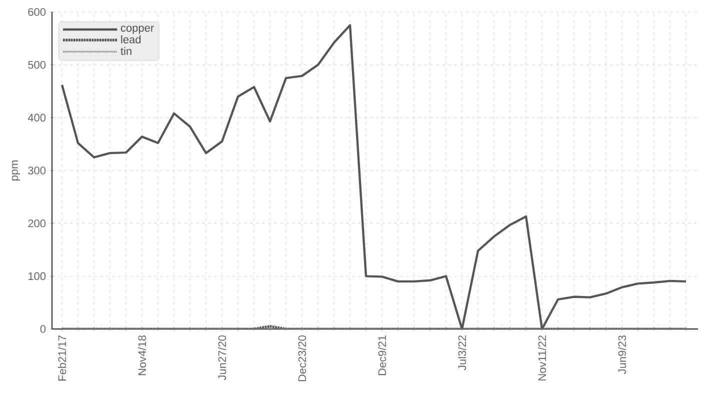  Describe the element at coordinates (16, 170) in the screenshot. I see `y-axis-title: ppm` at that location.